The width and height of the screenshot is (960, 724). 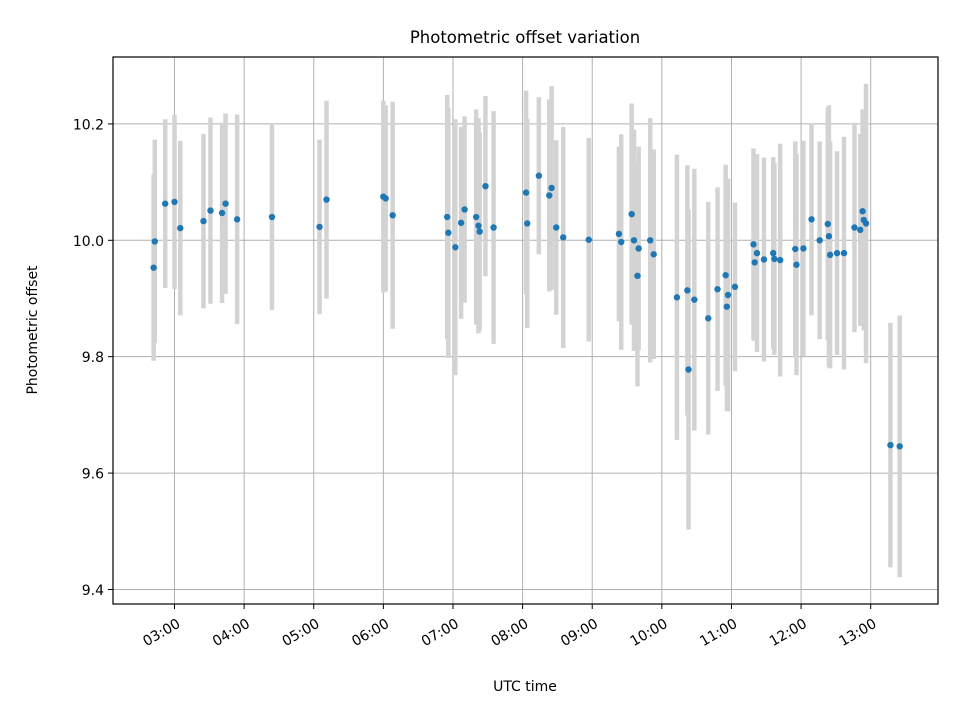 I want to click on y-tick-label: 10.0, so click(x=88, y=242).